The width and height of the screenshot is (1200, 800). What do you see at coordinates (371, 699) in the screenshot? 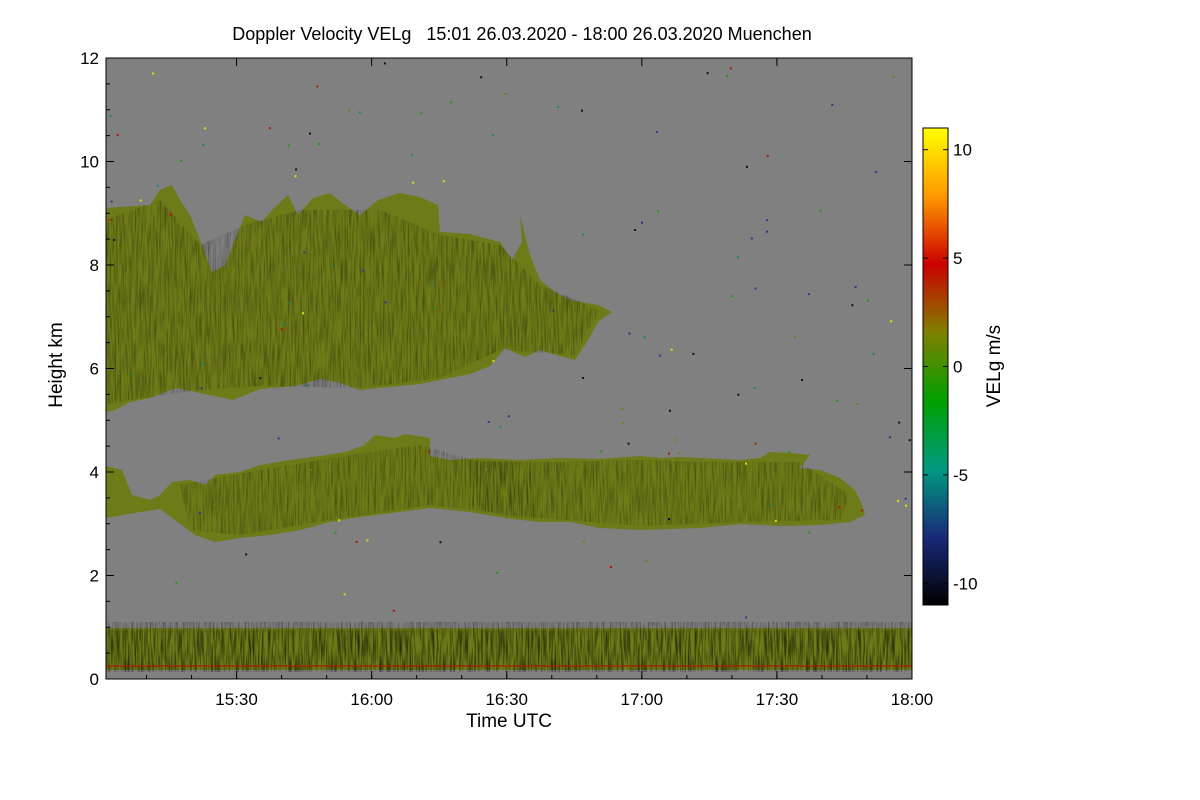
I see `x-tick-label: 16:00` at bounding box center [371, 699].